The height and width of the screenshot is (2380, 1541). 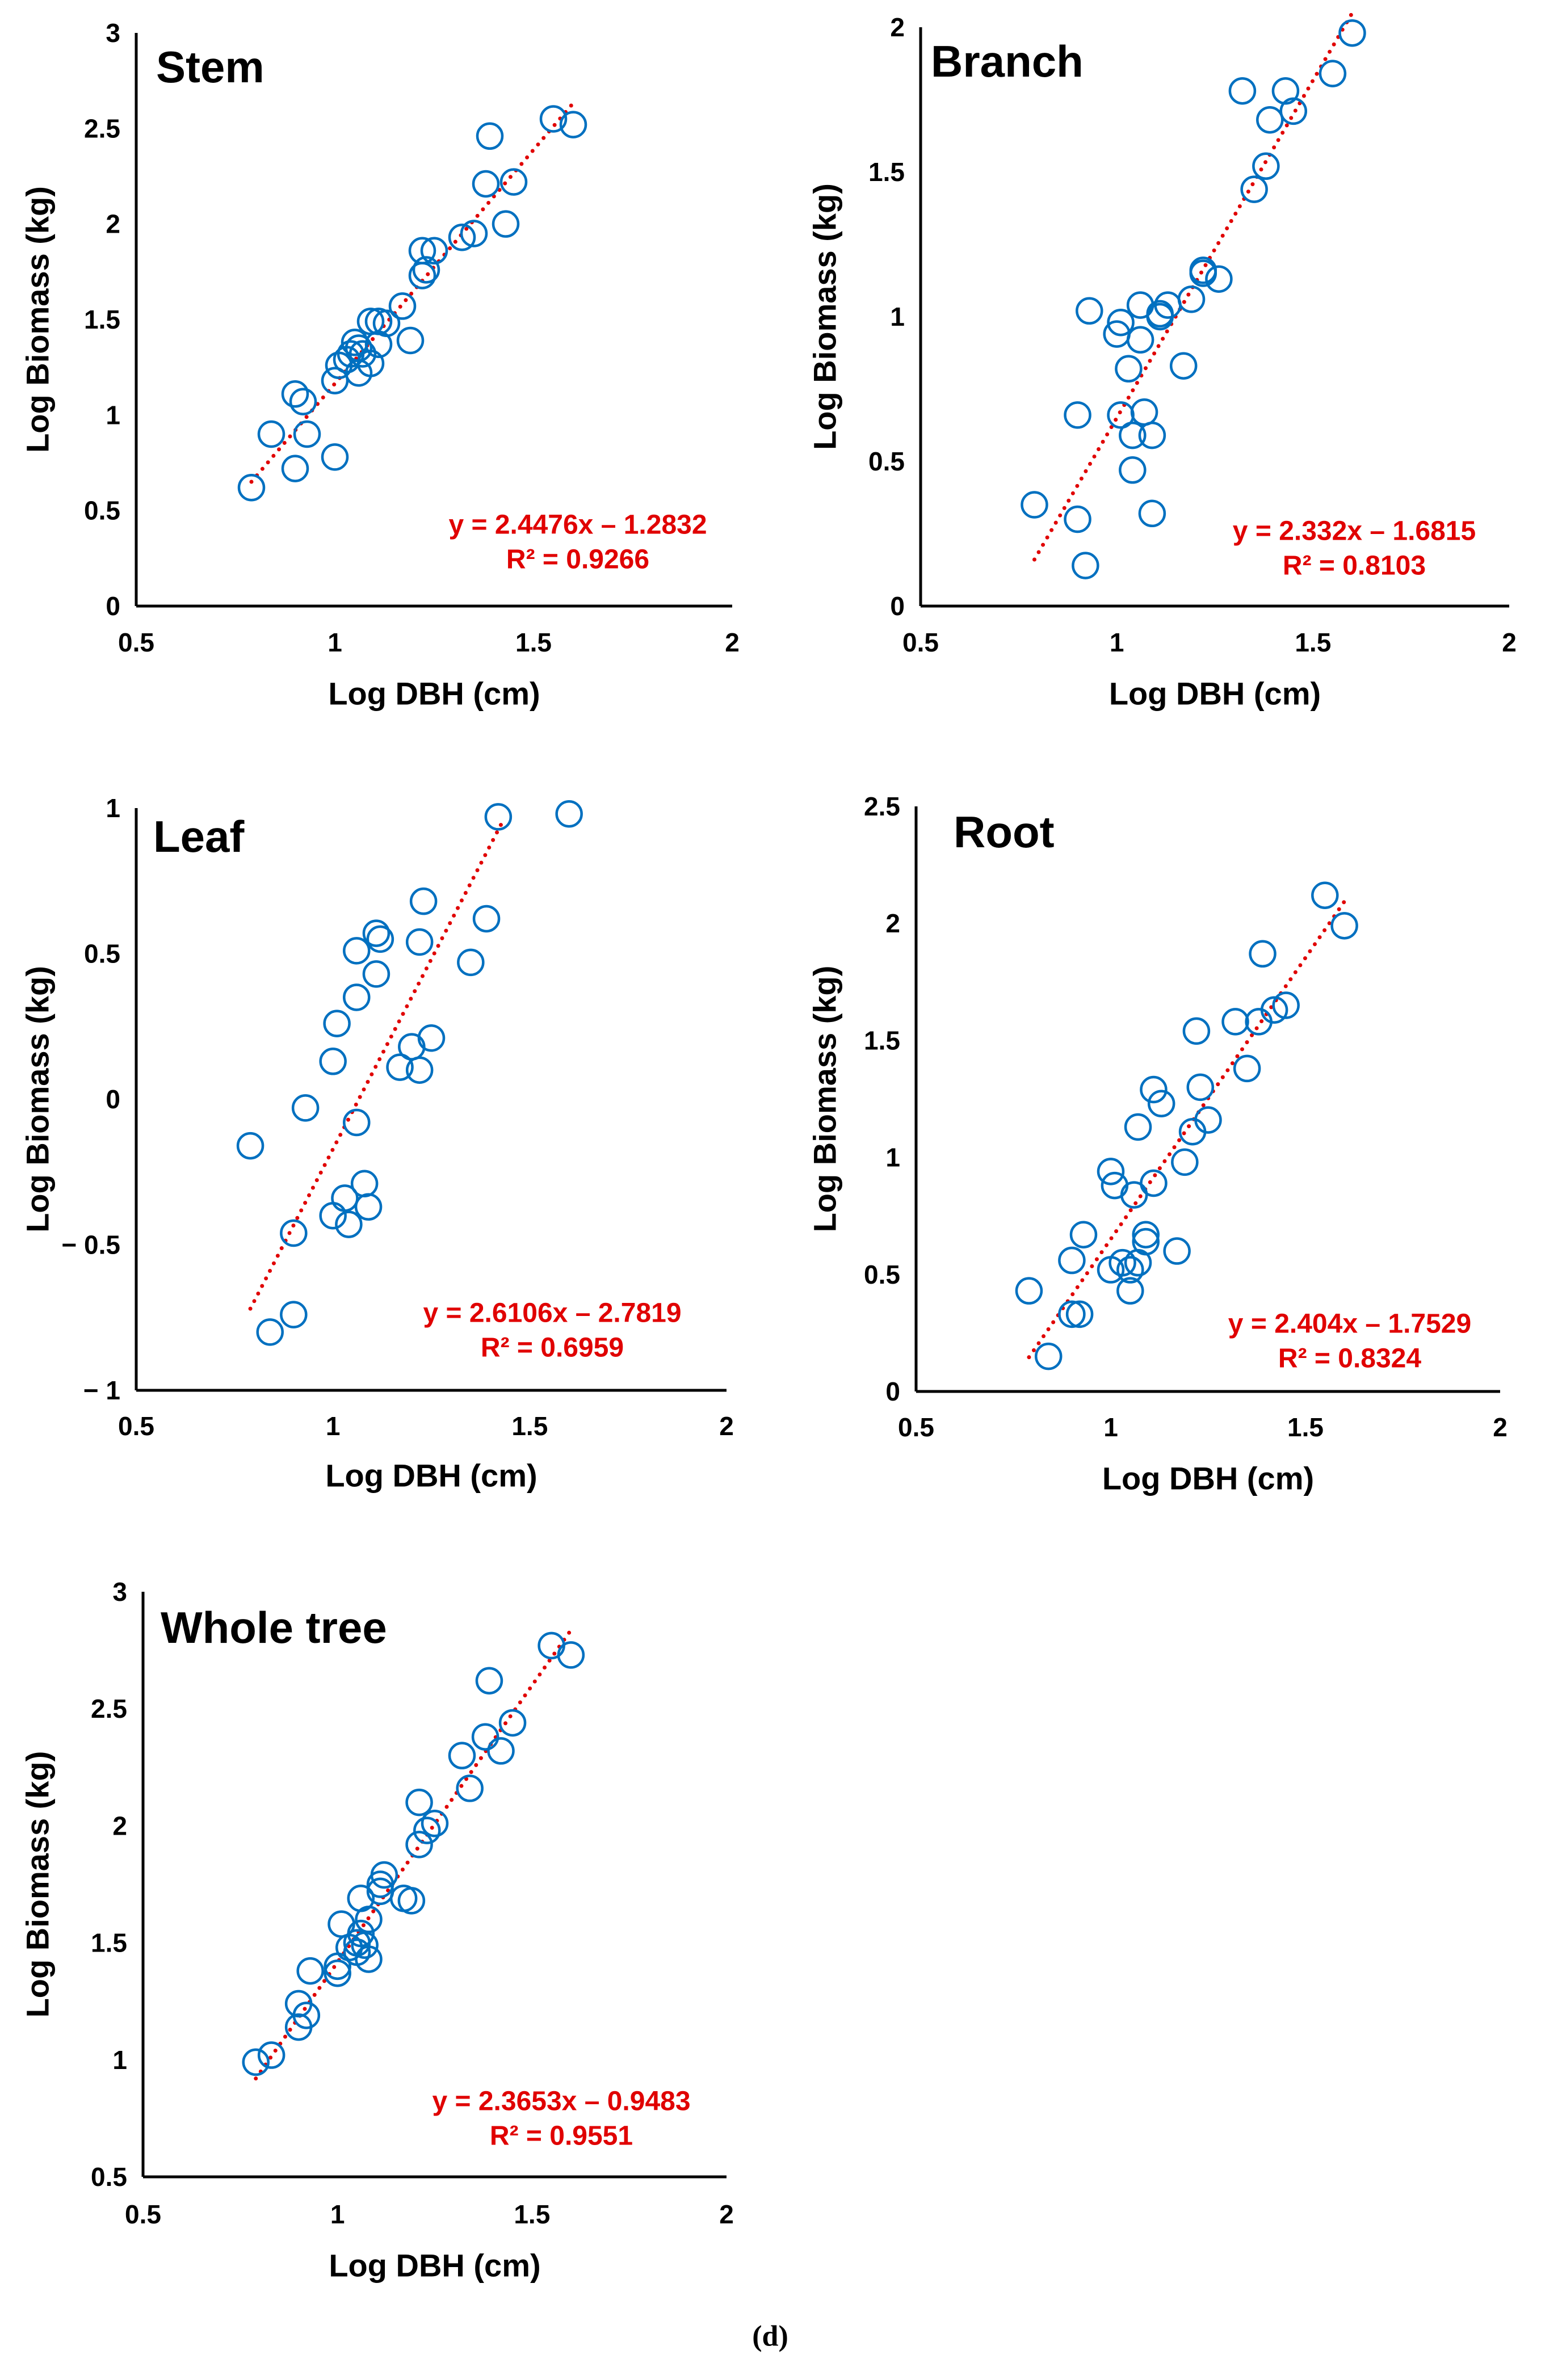 What do you see at coordinates (1354, 531) in the screenshot?
I see `regression-equation: y = 2.332x – 1.6815` at bounding box center [1354, 531].